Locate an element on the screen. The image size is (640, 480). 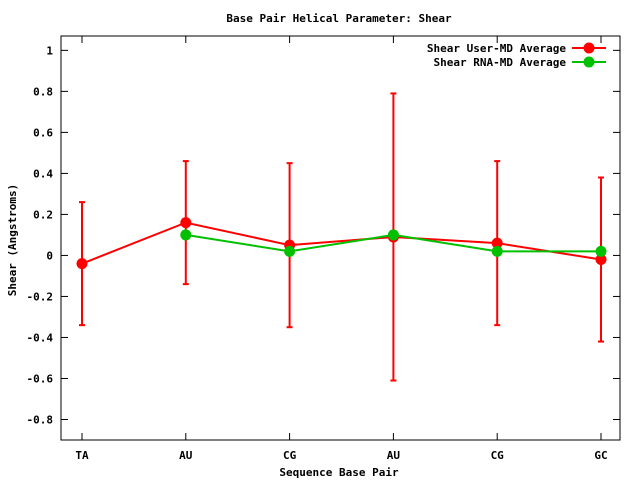
chart-title: Base Pair Helical Parameter: Shear is located at coordinates (339, 18).